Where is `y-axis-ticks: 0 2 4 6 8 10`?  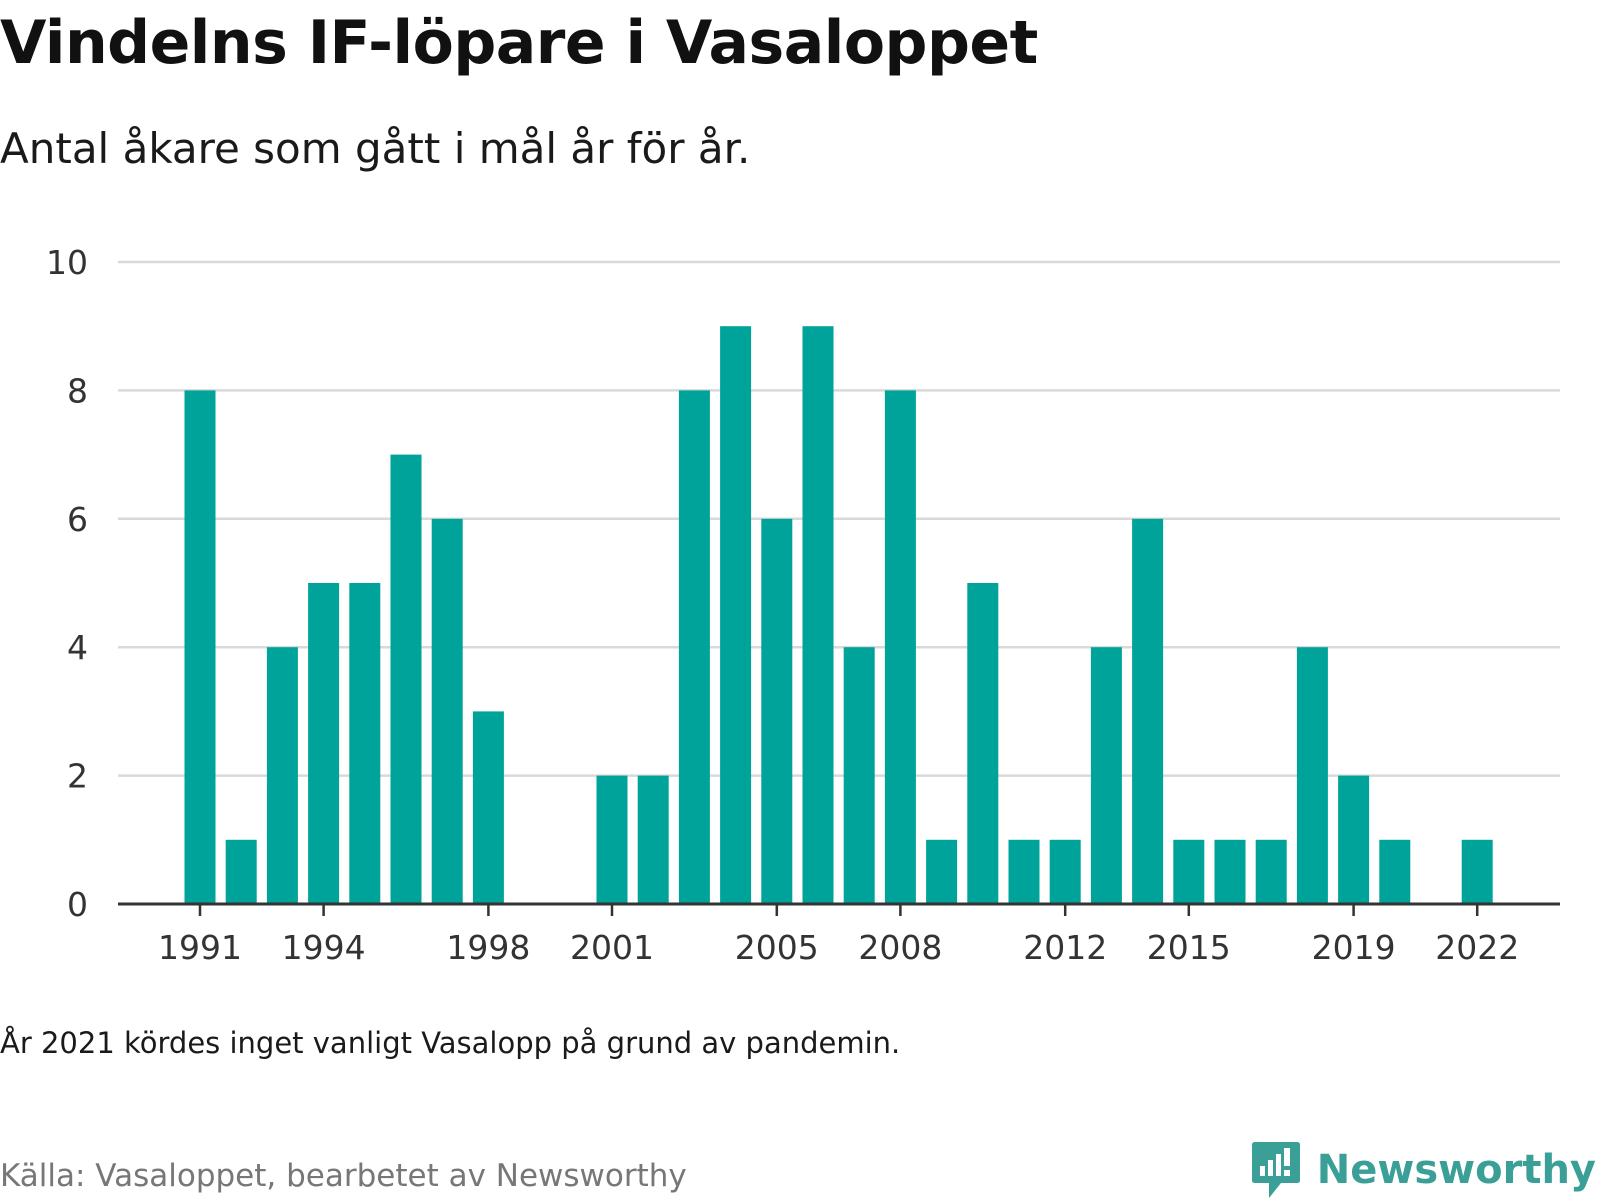 y-axis-ticks: 0 2 4 6 8 10 is located at coordinates (67, 583).